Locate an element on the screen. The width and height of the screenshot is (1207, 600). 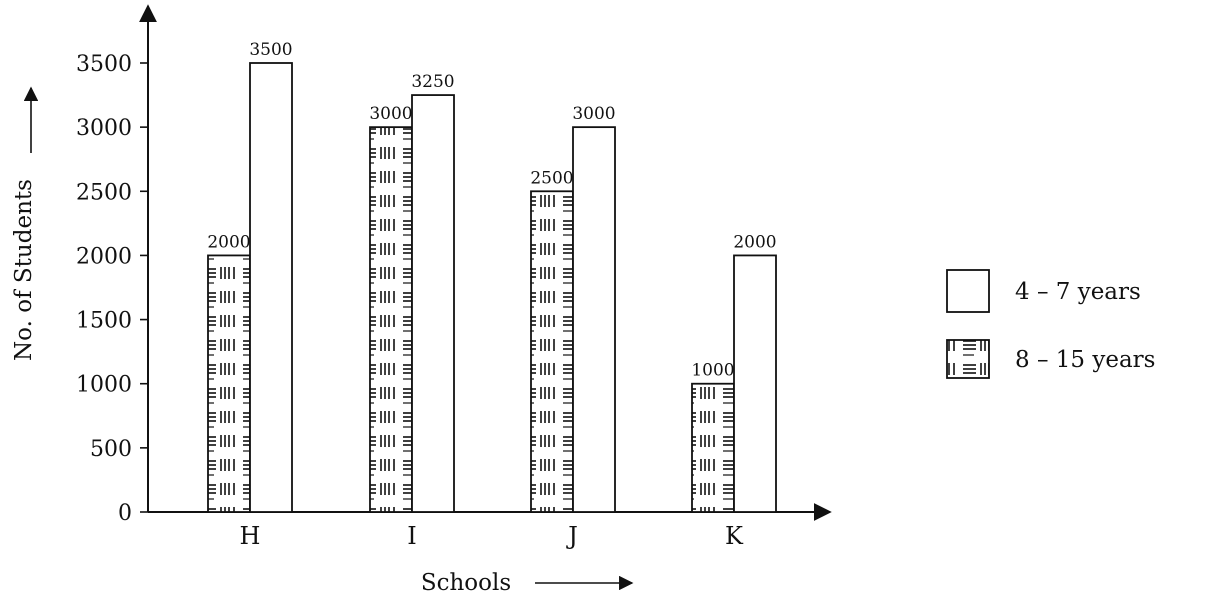
x-category-label: K is located at coordinates (734, 536).